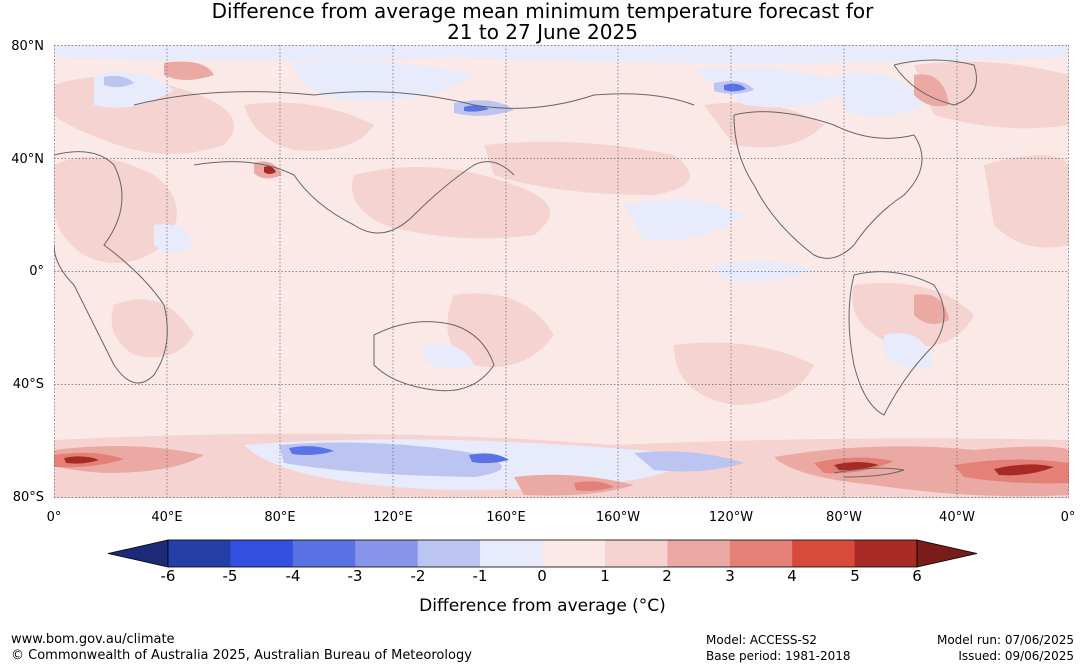  Describe the element at coordinates (355, 576) in the screenshot. I see `colorbar-tick-minus3: -3` at that location.